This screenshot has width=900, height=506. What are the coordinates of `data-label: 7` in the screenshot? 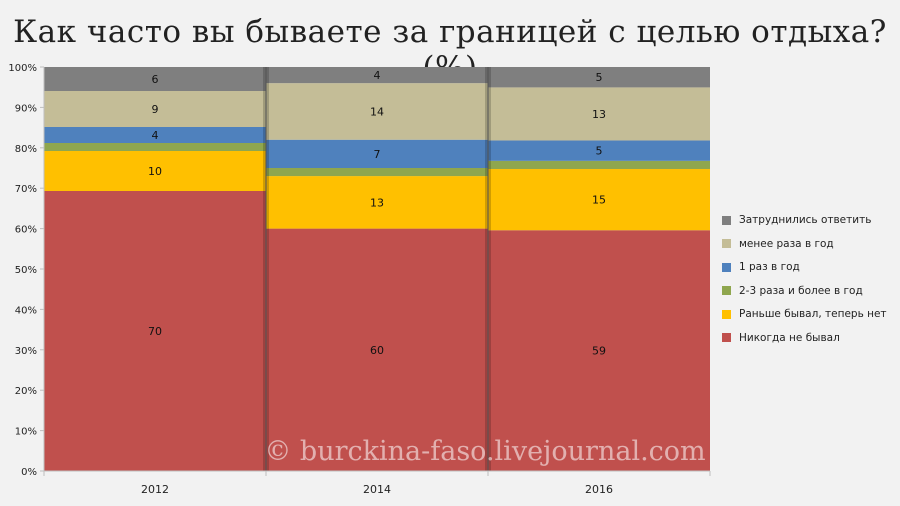 It's located at (377, 154).